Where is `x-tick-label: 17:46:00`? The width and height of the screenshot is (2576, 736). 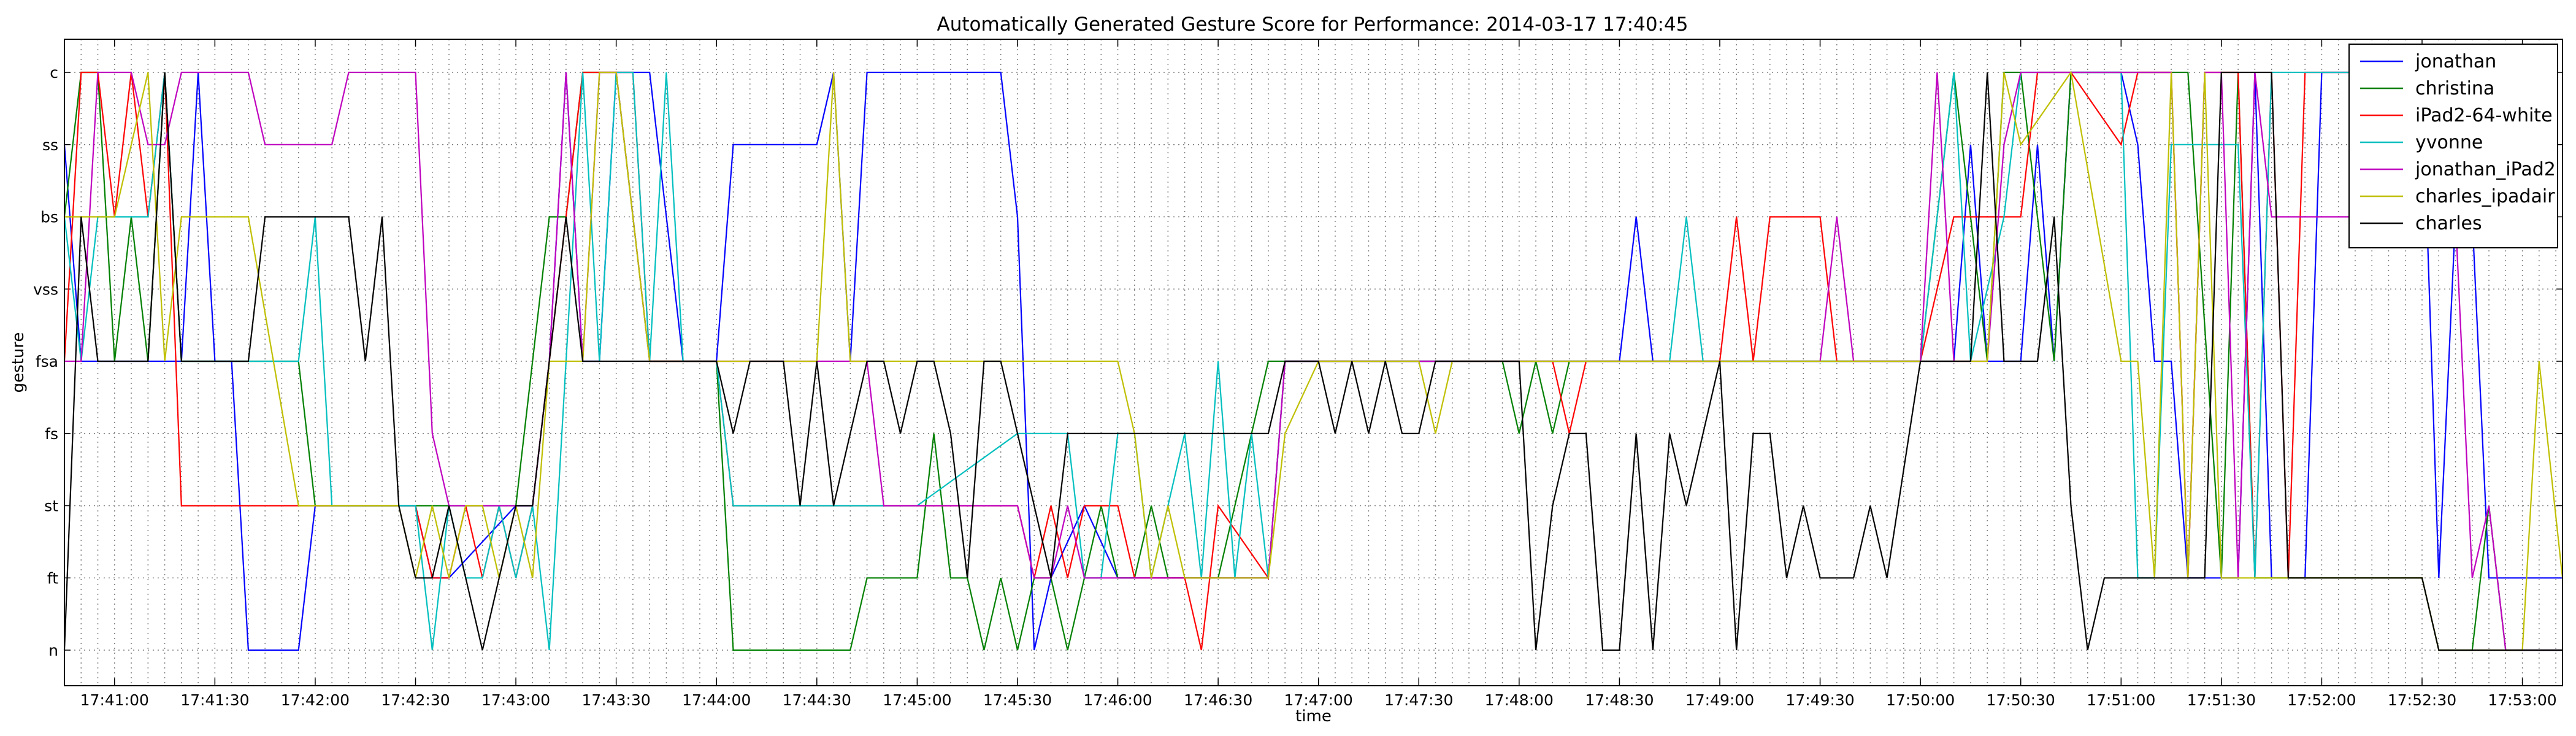
x-tick-label: 17:46:00 is located at coordinates (1117, 700).